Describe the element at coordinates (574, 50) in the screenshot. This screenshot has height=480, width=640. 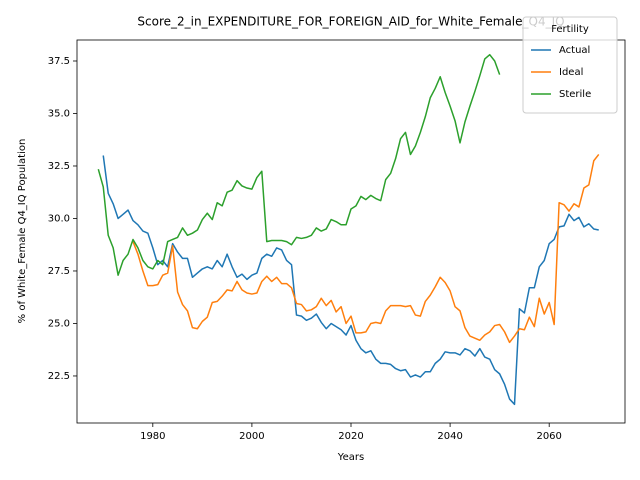
I see `legend-label: Actual` at that location.